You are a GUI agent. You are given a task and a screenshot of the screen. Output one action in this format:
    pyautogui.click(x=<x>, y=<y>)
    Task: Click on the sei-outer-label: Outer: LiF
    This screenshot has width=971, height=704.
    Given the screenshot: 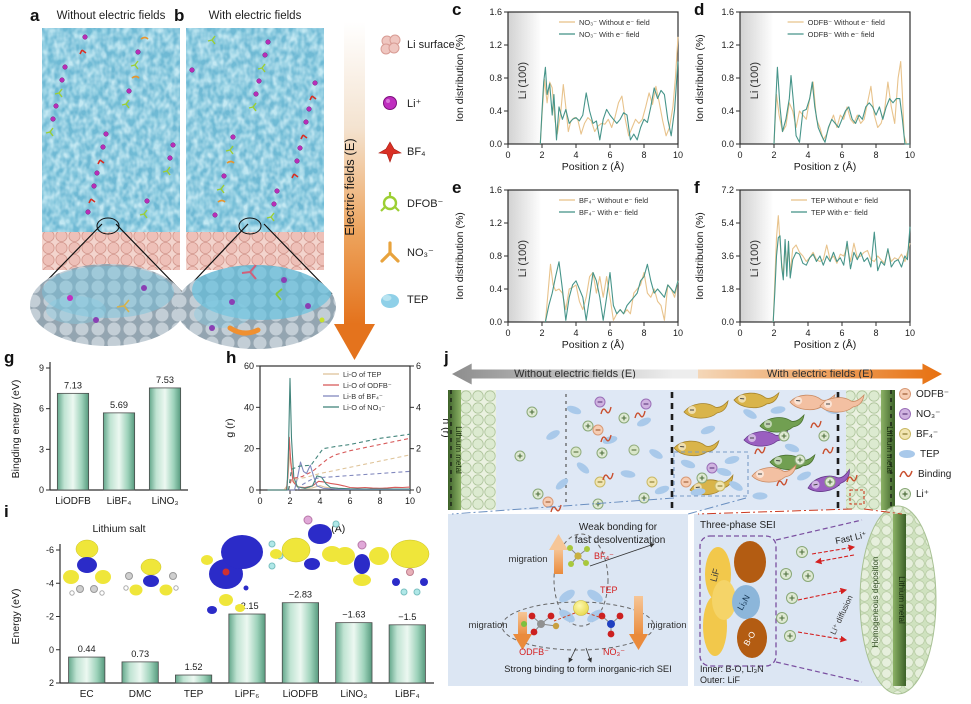 What is the action you would take?
    pyautogui.click(x=720, y=680)
    